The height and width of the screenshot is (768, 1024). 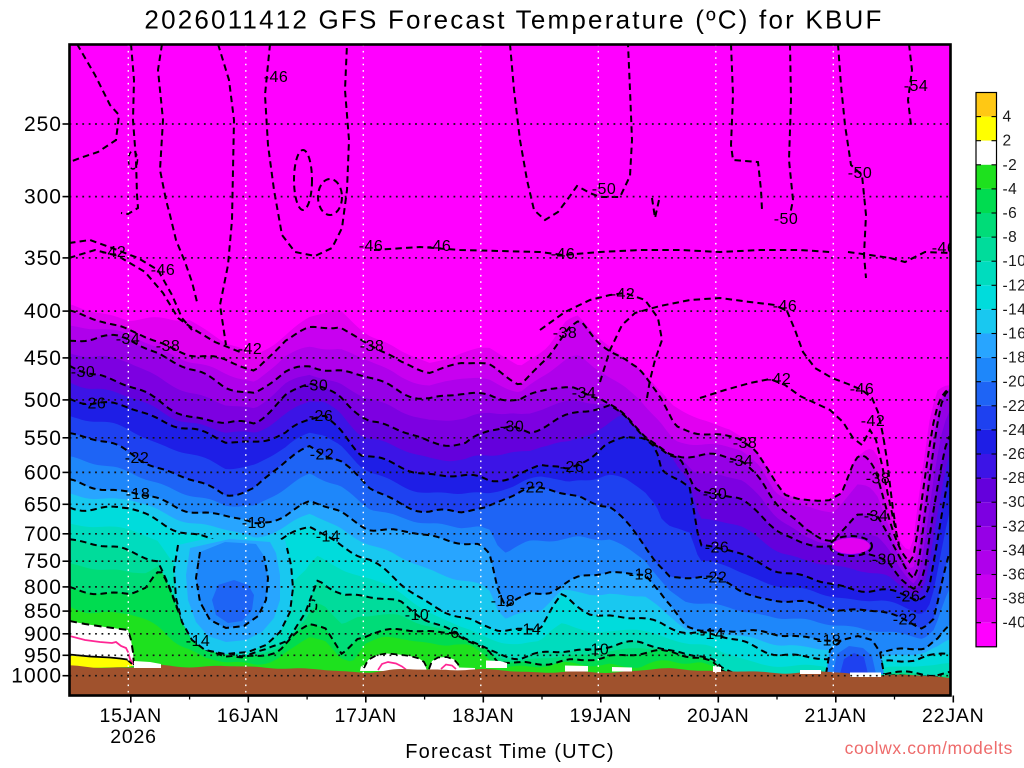 I want to click on svg-text: 16JAN, so click(x=248, y=716).